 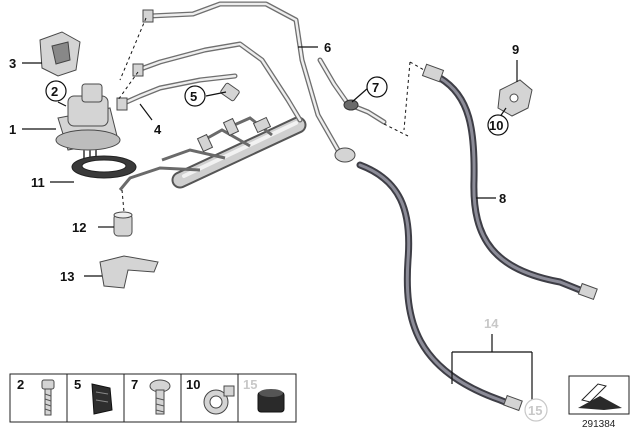 I want to click on part-3-clip, so click(x=60, y=54).